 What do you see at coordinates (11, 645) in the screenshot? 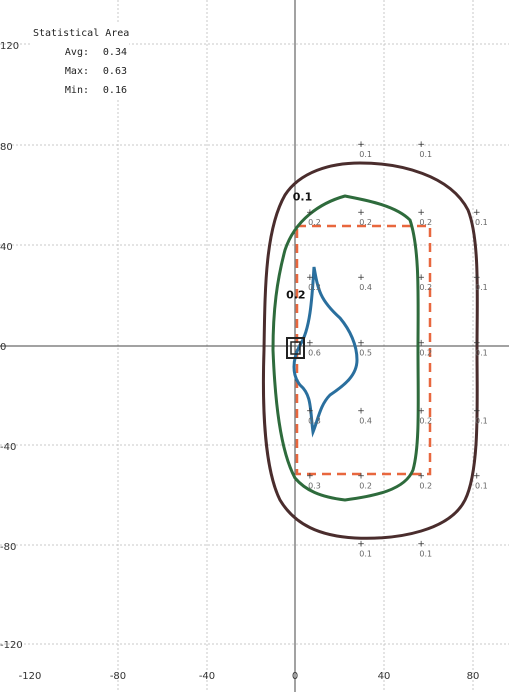
I see `y-tick-label: -120` at bounding box center [11, 645].